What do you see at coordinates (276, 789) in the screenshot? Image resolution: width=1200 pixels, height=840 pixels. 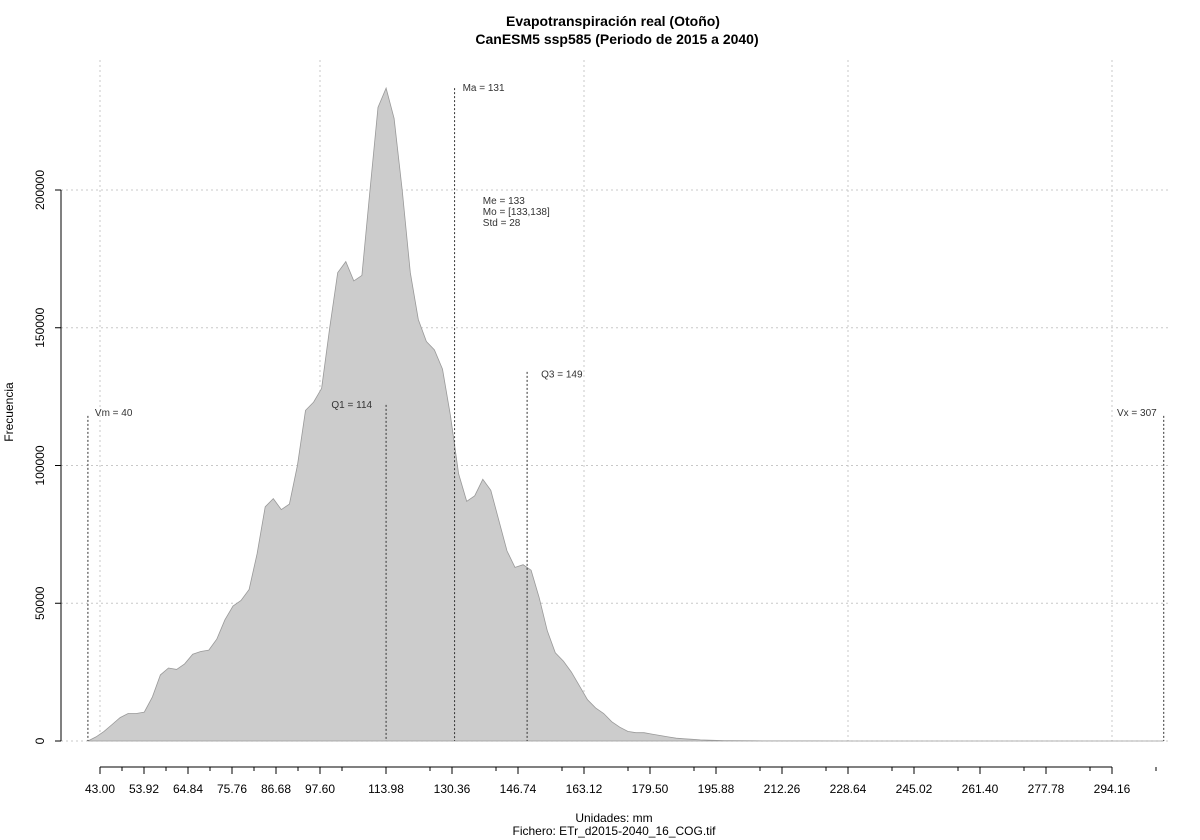 I see `x-tick-label: 86.68` at bounding box center [276, 789].